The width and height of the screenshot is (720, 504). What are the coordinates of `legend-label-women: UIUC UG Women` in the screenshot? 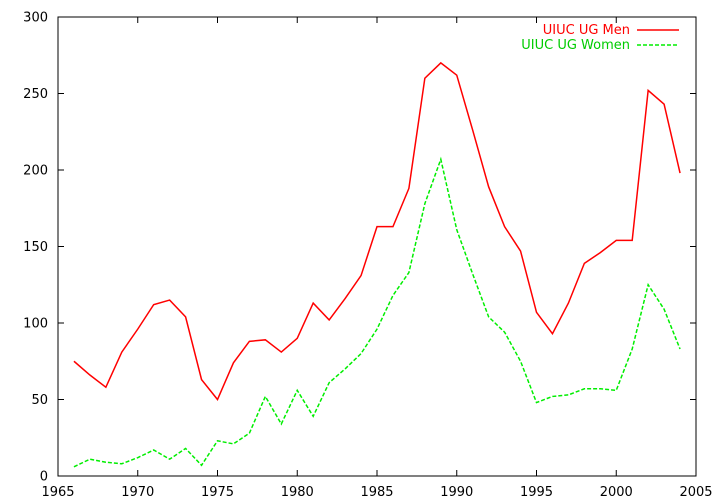 It's located at (575, 45).